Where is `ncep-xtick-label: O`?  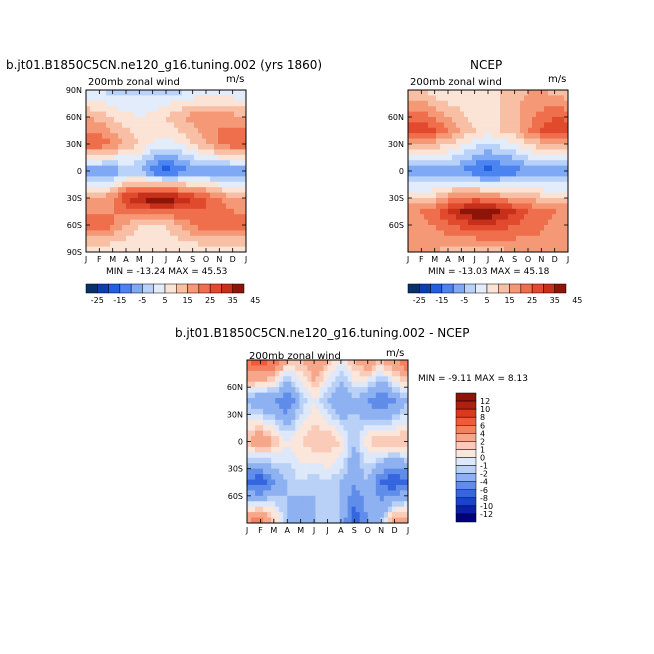
ncep-xtick-label: O is located at coordinates (528, 259).